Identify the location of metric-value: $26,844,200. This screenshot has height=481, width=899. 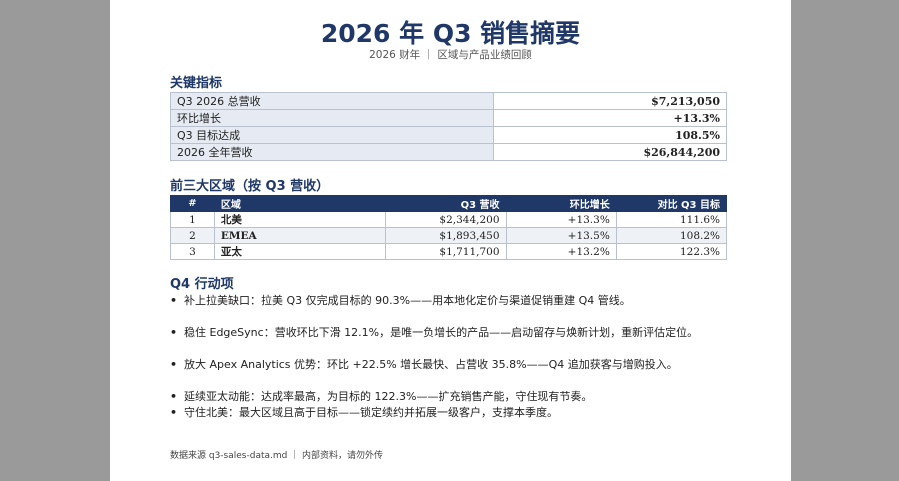
(610, 152).